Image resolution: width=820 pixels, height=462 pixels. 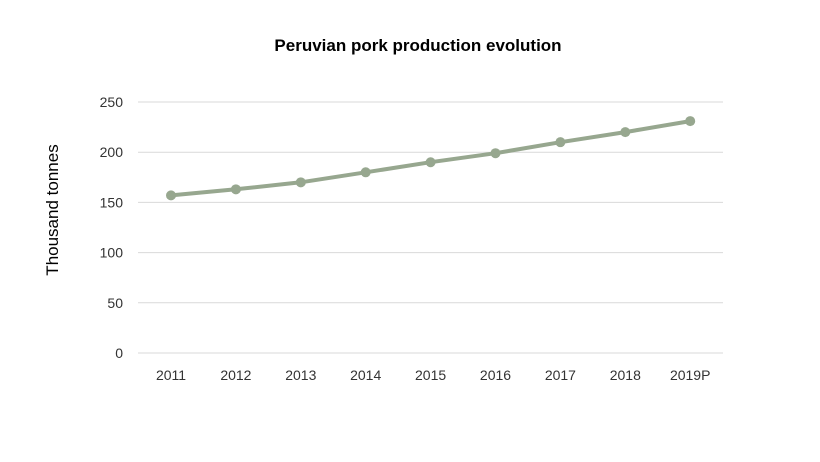 What do you see at coordinates (112, 102) in the screenshot?
I see `y-tick-label: 250` at bounding box center [112, 102].